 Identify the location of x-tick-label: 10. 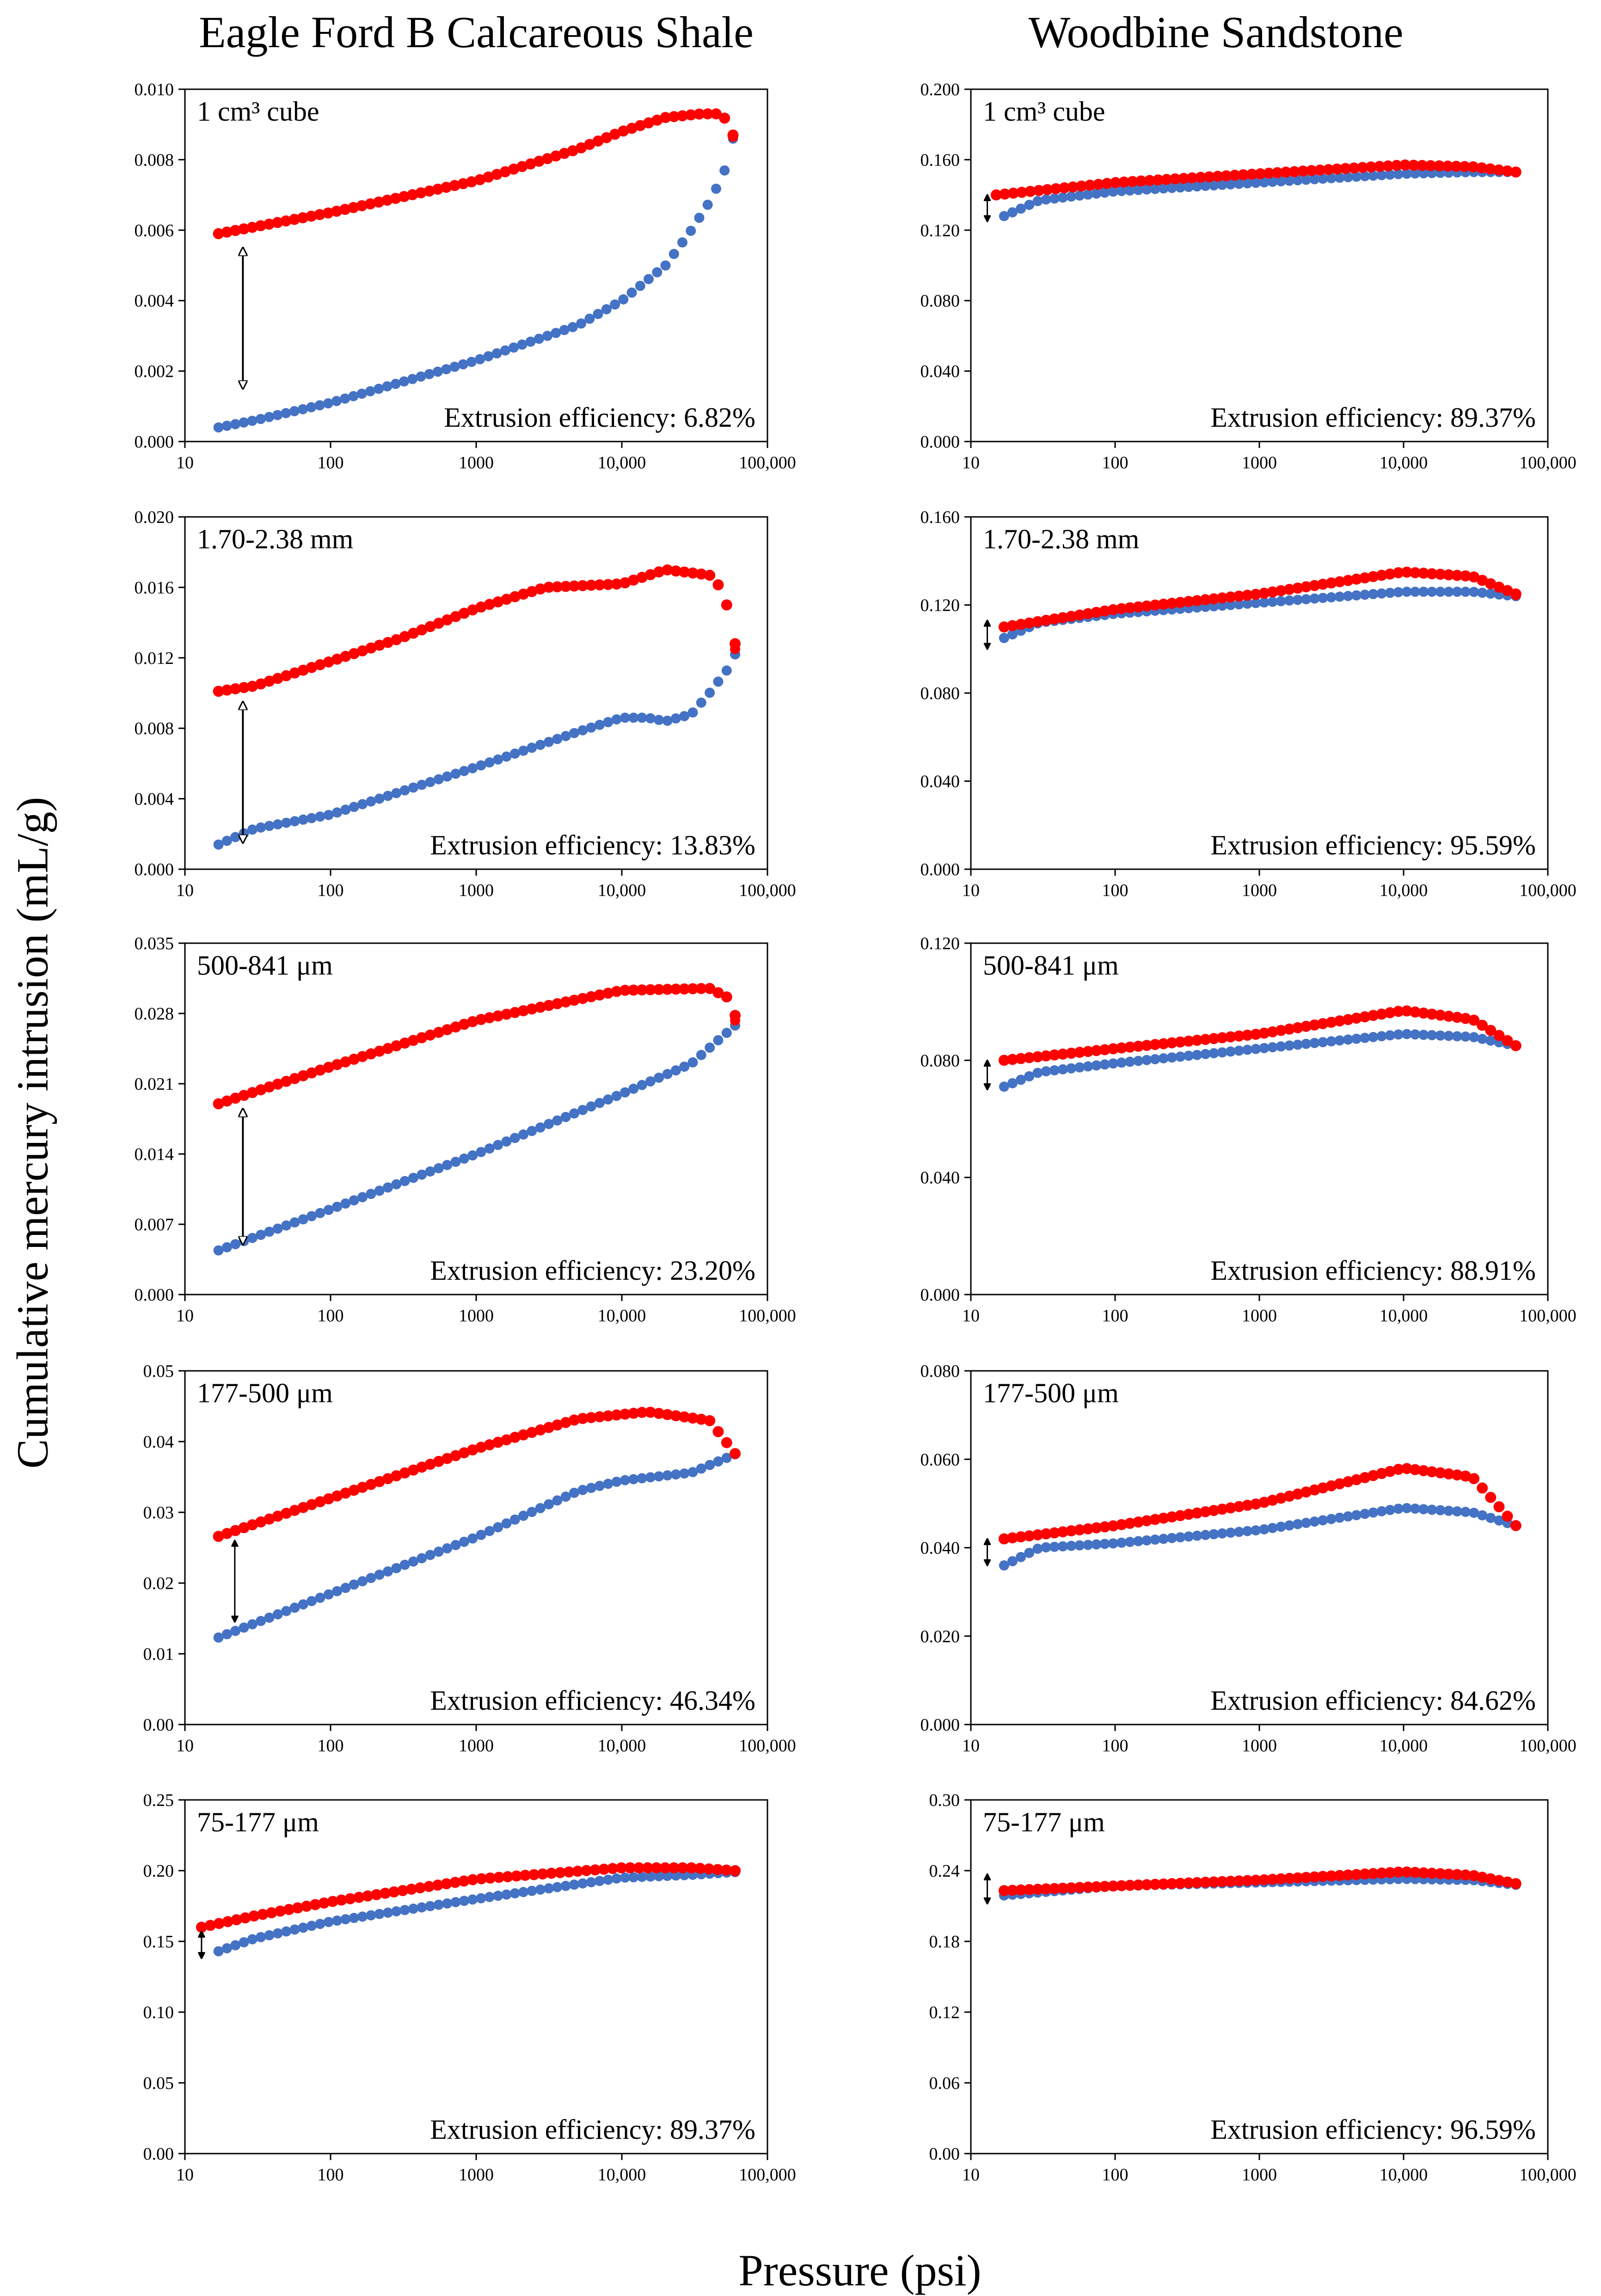
(971, 2175).